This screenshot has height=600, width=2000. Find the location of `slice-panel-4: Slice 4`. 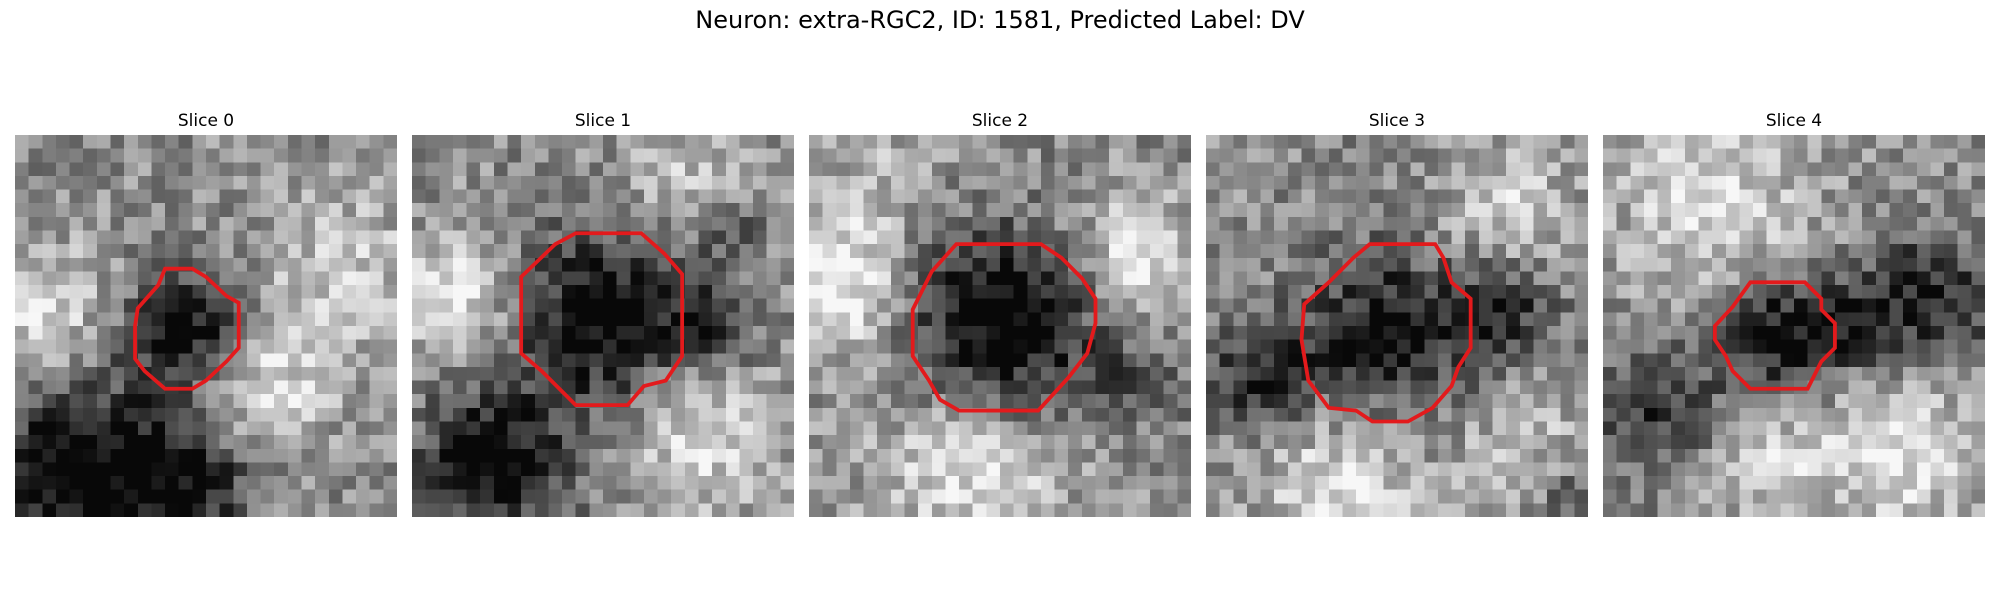

slice-panel-4: Slice 4 is located at coordinates (1794, 313).